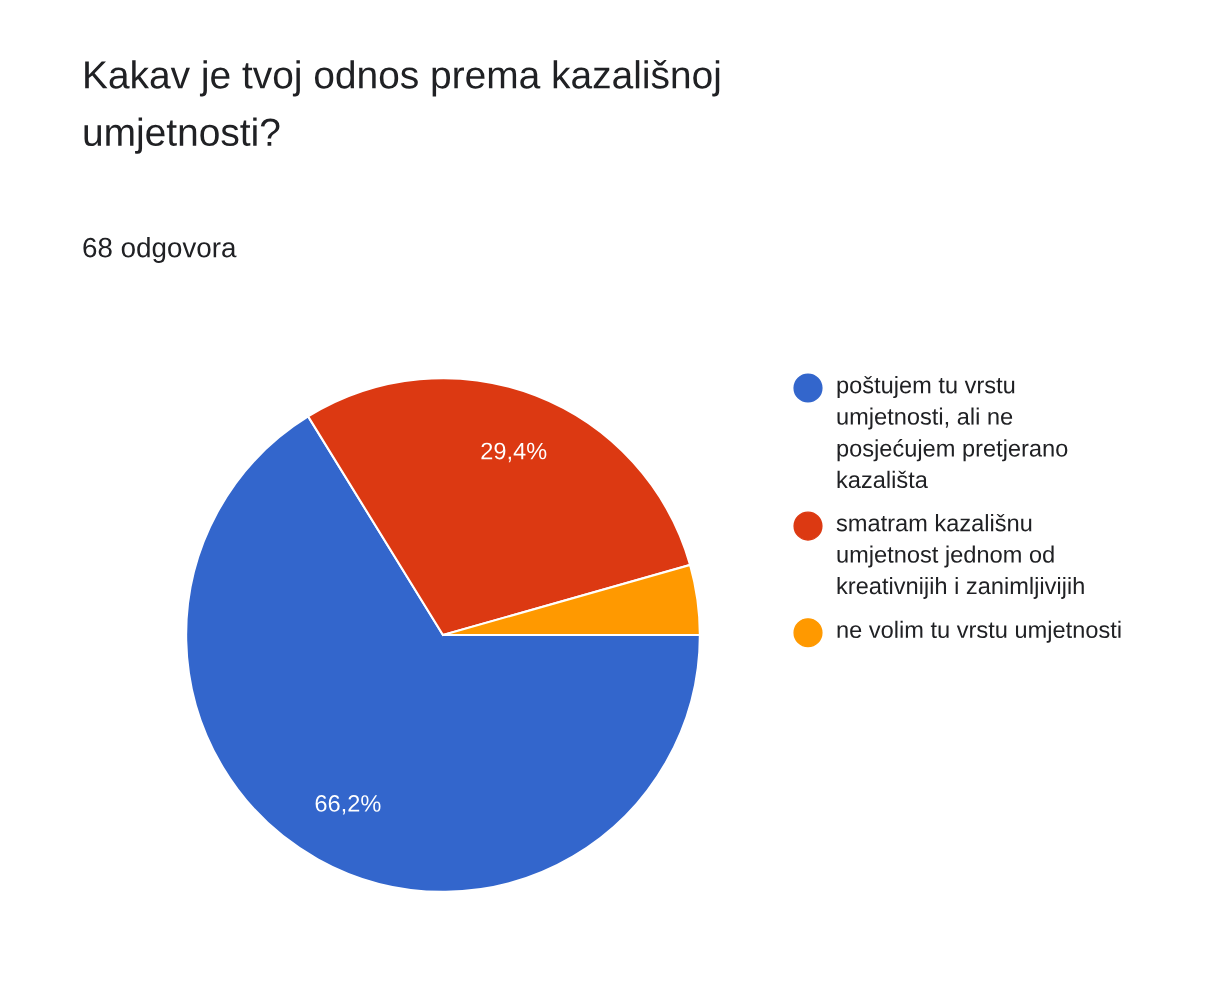  What do you see at coordinates (348, 805) in the screenshot?
I see `data-label: 66,2%` at bounding box center [348, 805].